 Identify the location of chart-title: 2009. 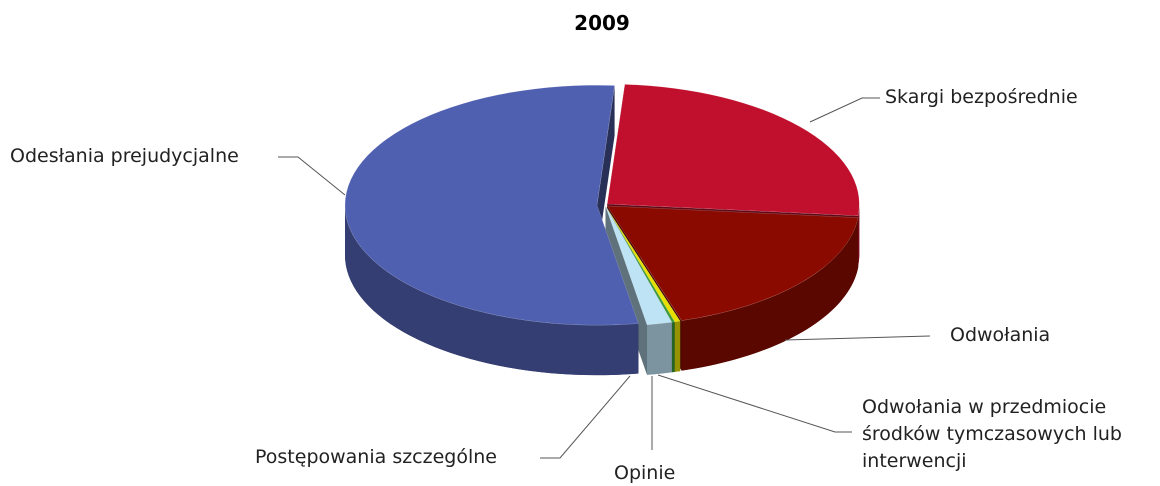
(602, 23).